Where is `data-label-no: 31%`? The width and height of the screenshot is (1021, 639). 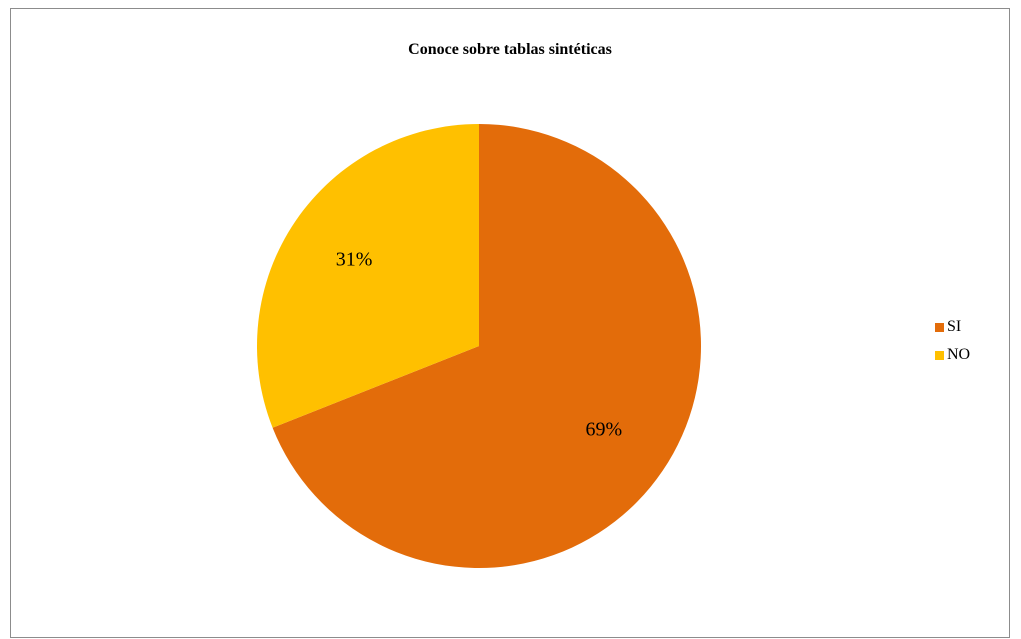 data-label-no: 31% is located at coordinates (354, 260).